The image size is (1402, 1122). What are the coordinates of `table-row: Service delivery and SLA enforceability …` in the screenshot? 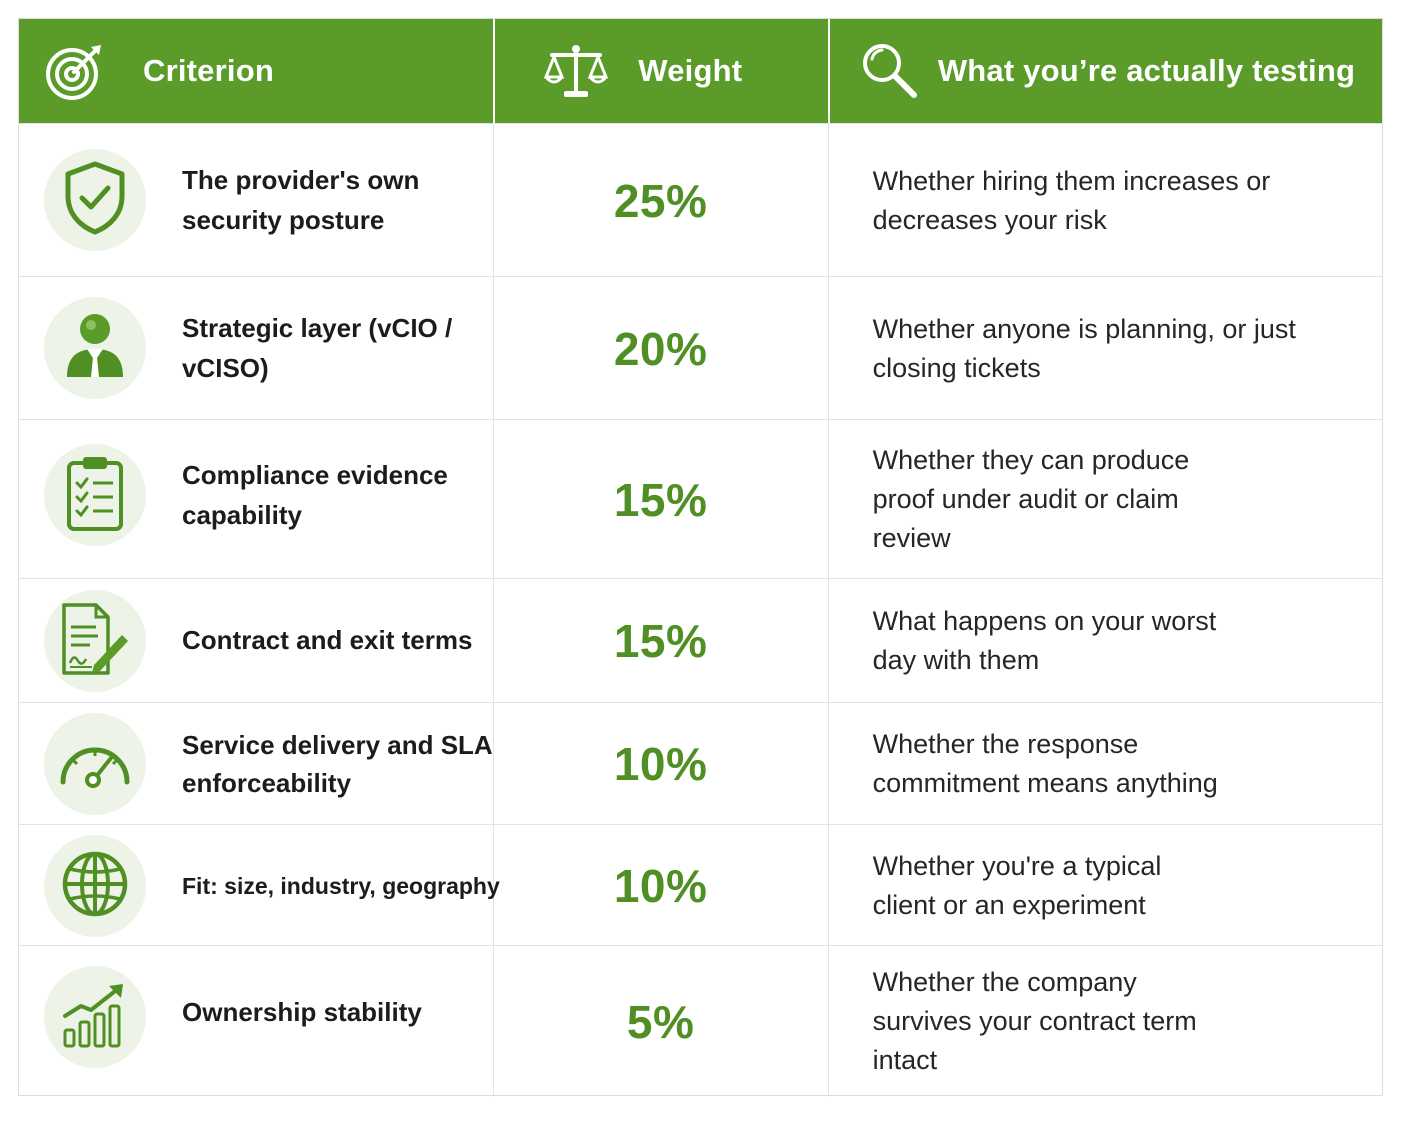 It's located at (700, 763).